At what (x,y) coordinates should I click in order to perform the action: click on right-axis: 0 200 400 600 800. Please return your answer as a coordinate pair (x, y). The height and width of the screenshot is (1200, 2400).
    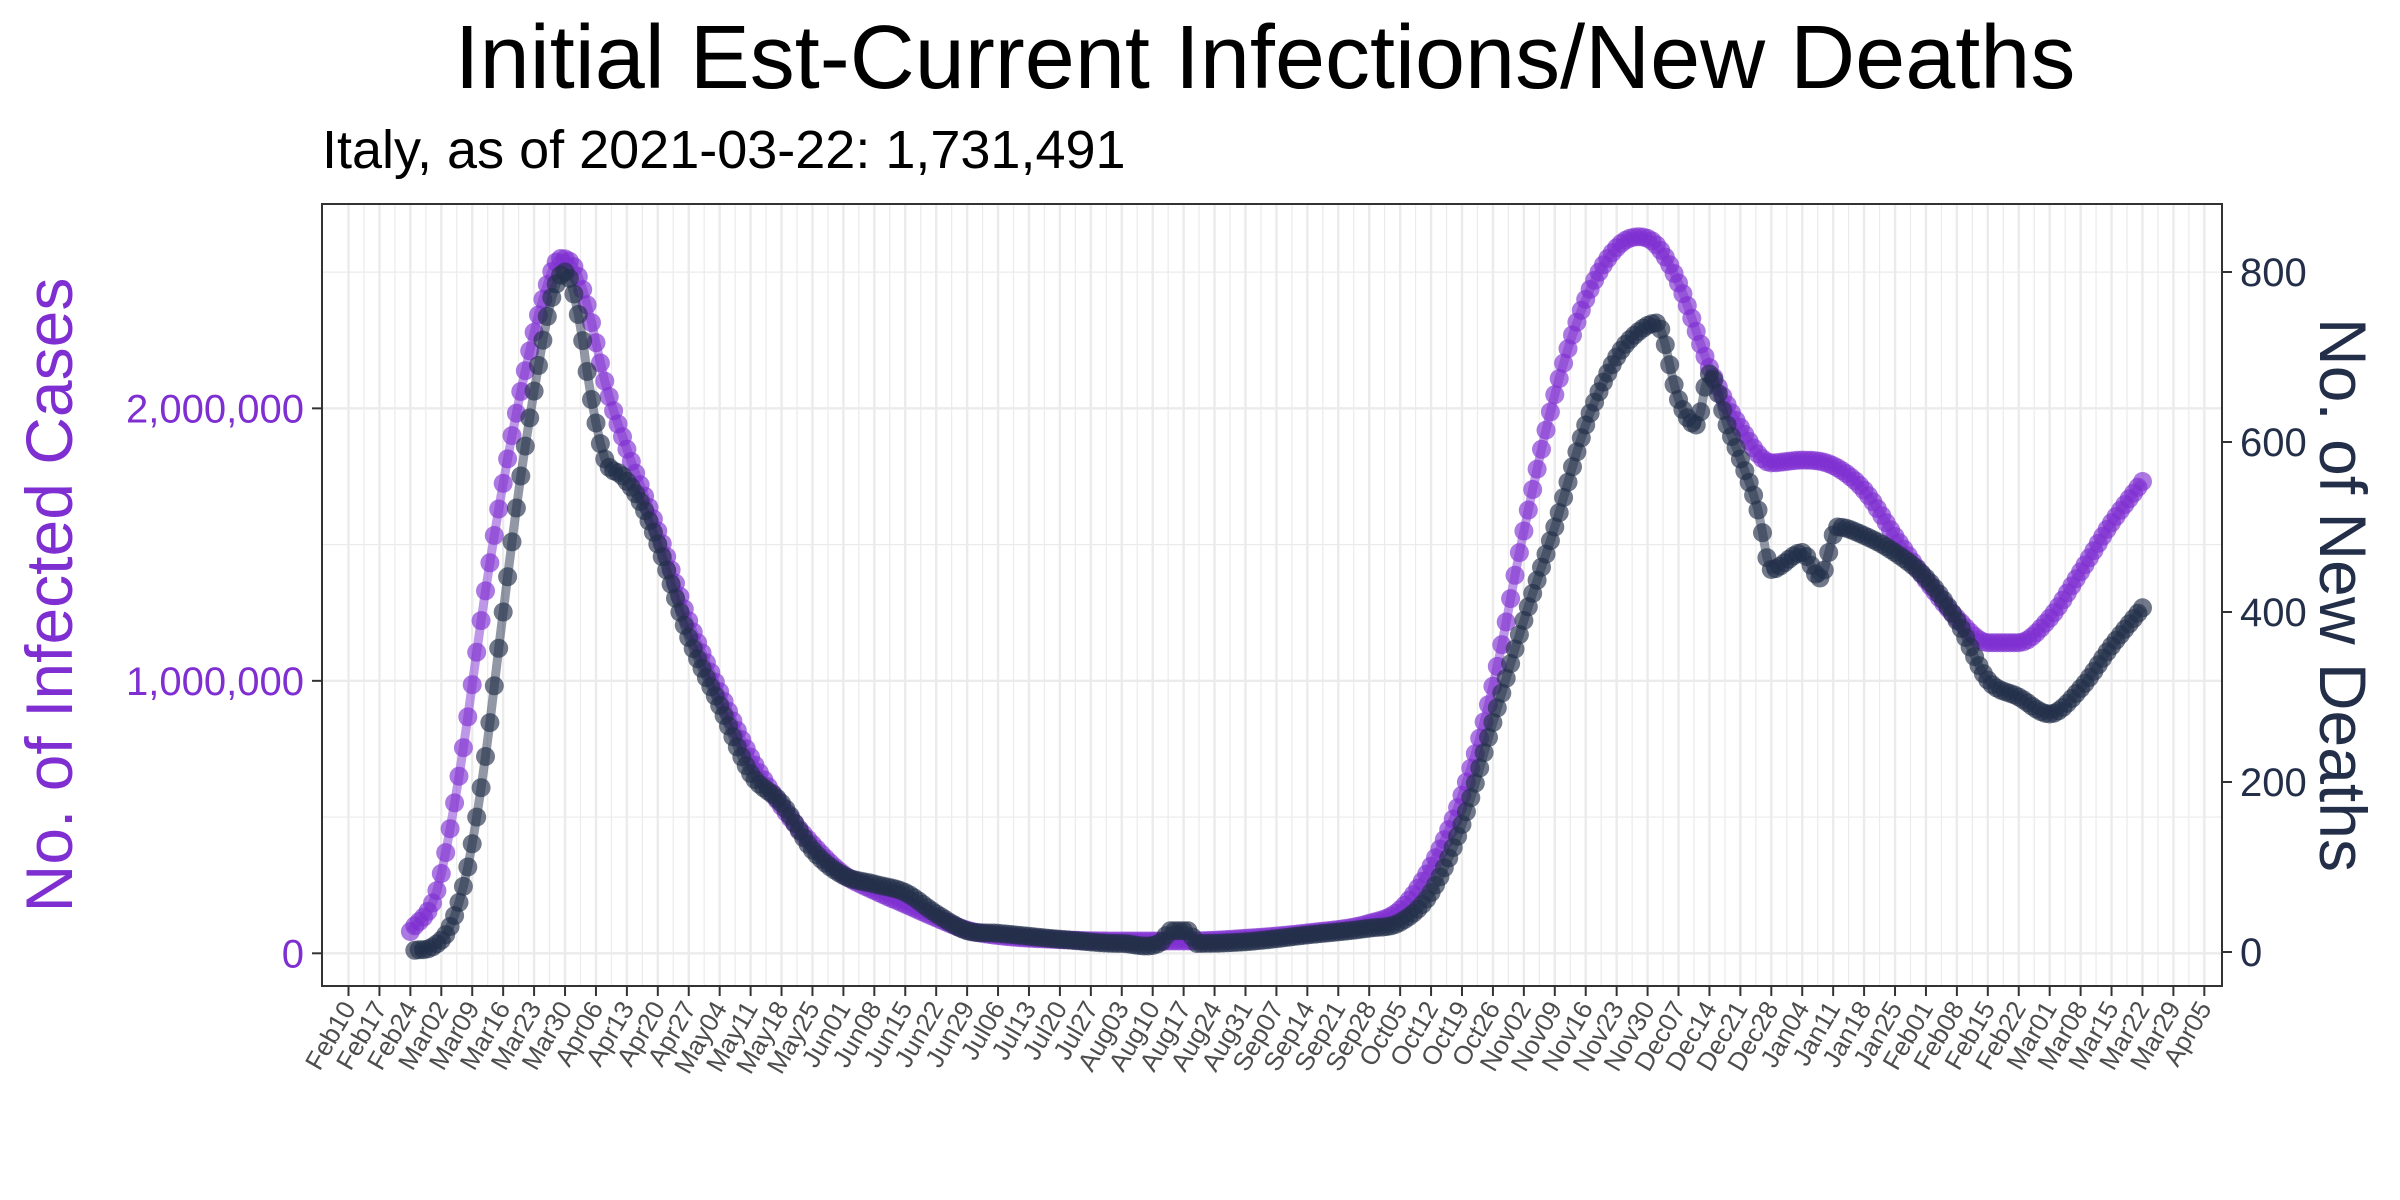
    Looking at the image, I should click on (2264, 613).